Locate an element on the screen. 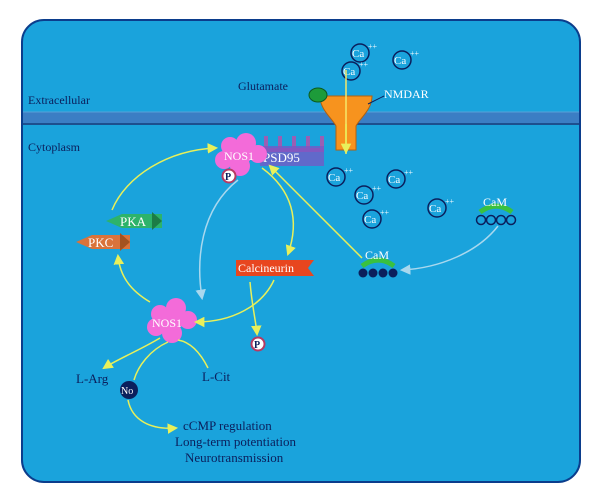  pkc-tail is located at coordinates (125, 242).